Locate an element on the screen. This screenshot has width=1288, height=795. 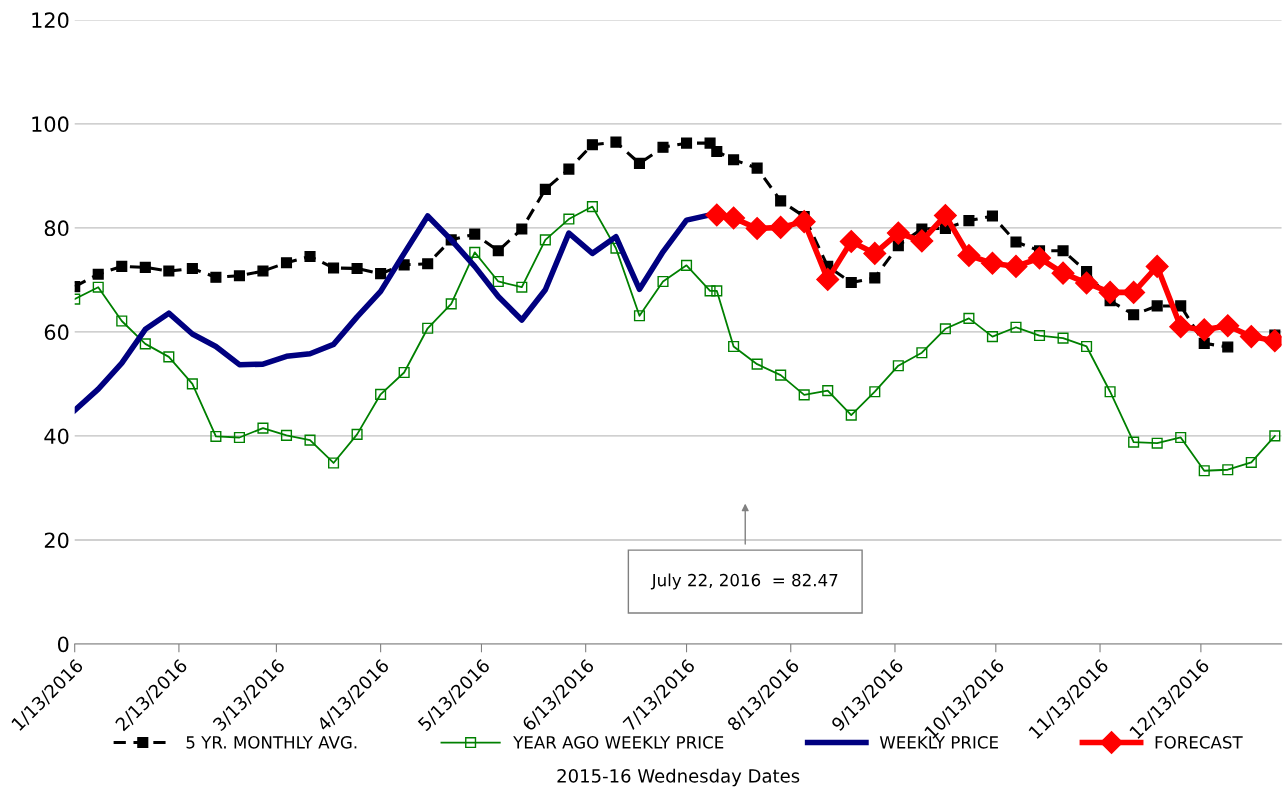
legend-label: 5 YR. MONTHLY AVG. is located at coordinates (271, 742).